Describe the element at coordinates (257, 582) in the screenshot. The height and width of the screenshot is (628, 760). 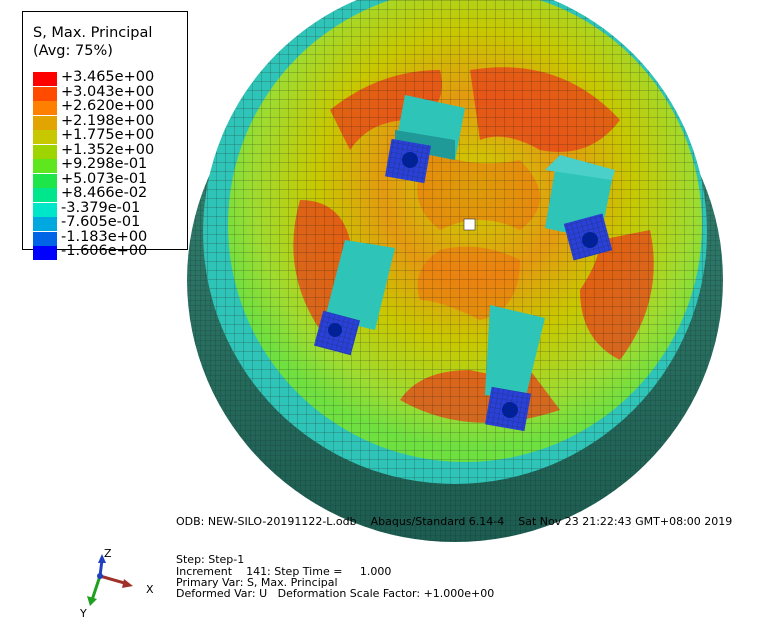
I see `primary-var-label: Primary Var: S, Max. Principal` at that location.